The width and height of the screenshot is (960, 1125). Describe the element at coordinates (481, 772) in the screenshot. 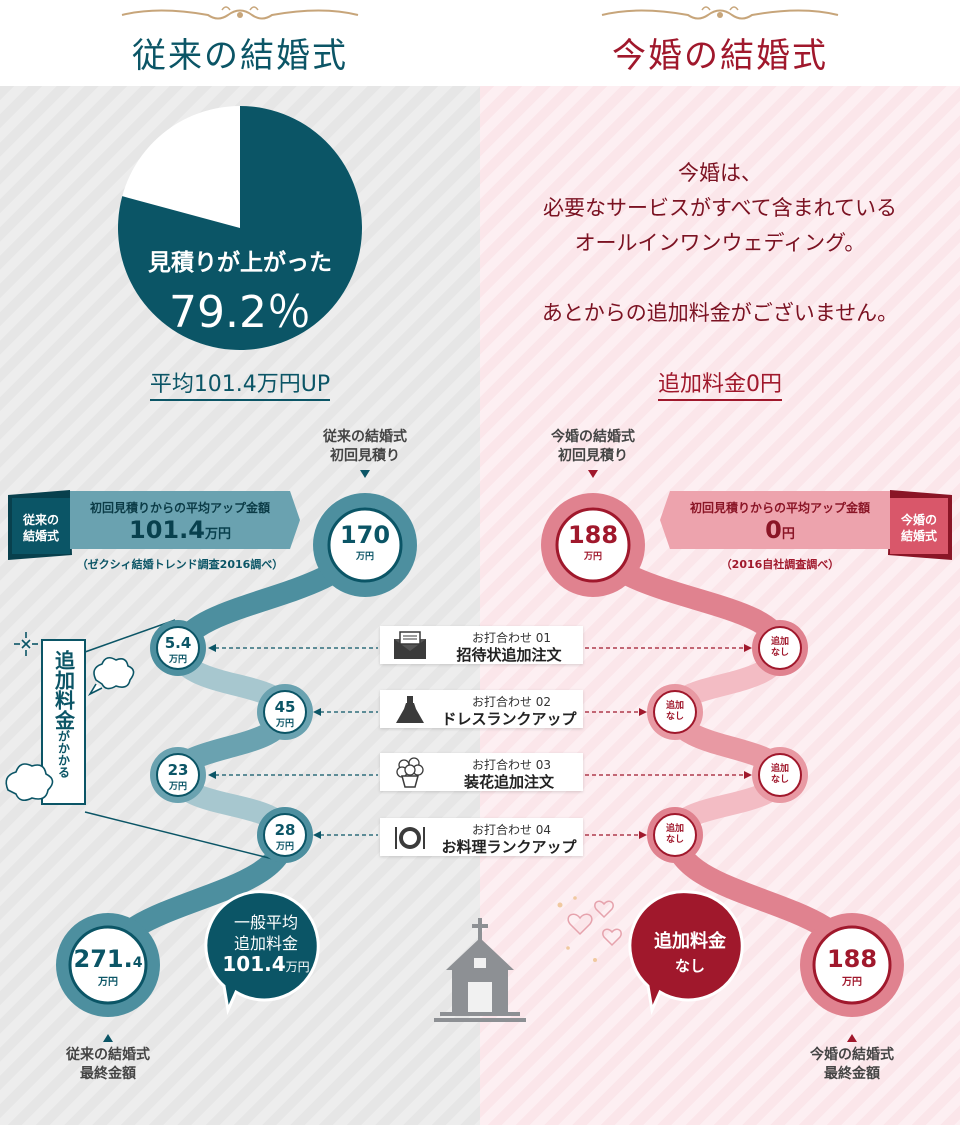

I see `meeting-card-03: お打合わせ 03 装花追加注文` at that location.